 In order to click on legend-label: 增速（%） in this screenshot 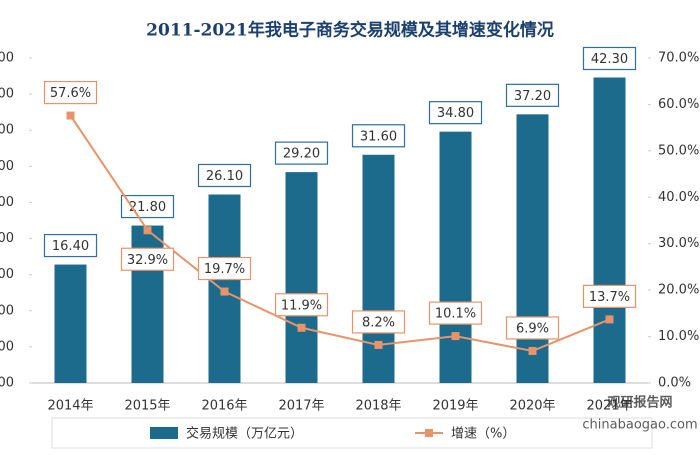, I will do `click(483, 434)`.